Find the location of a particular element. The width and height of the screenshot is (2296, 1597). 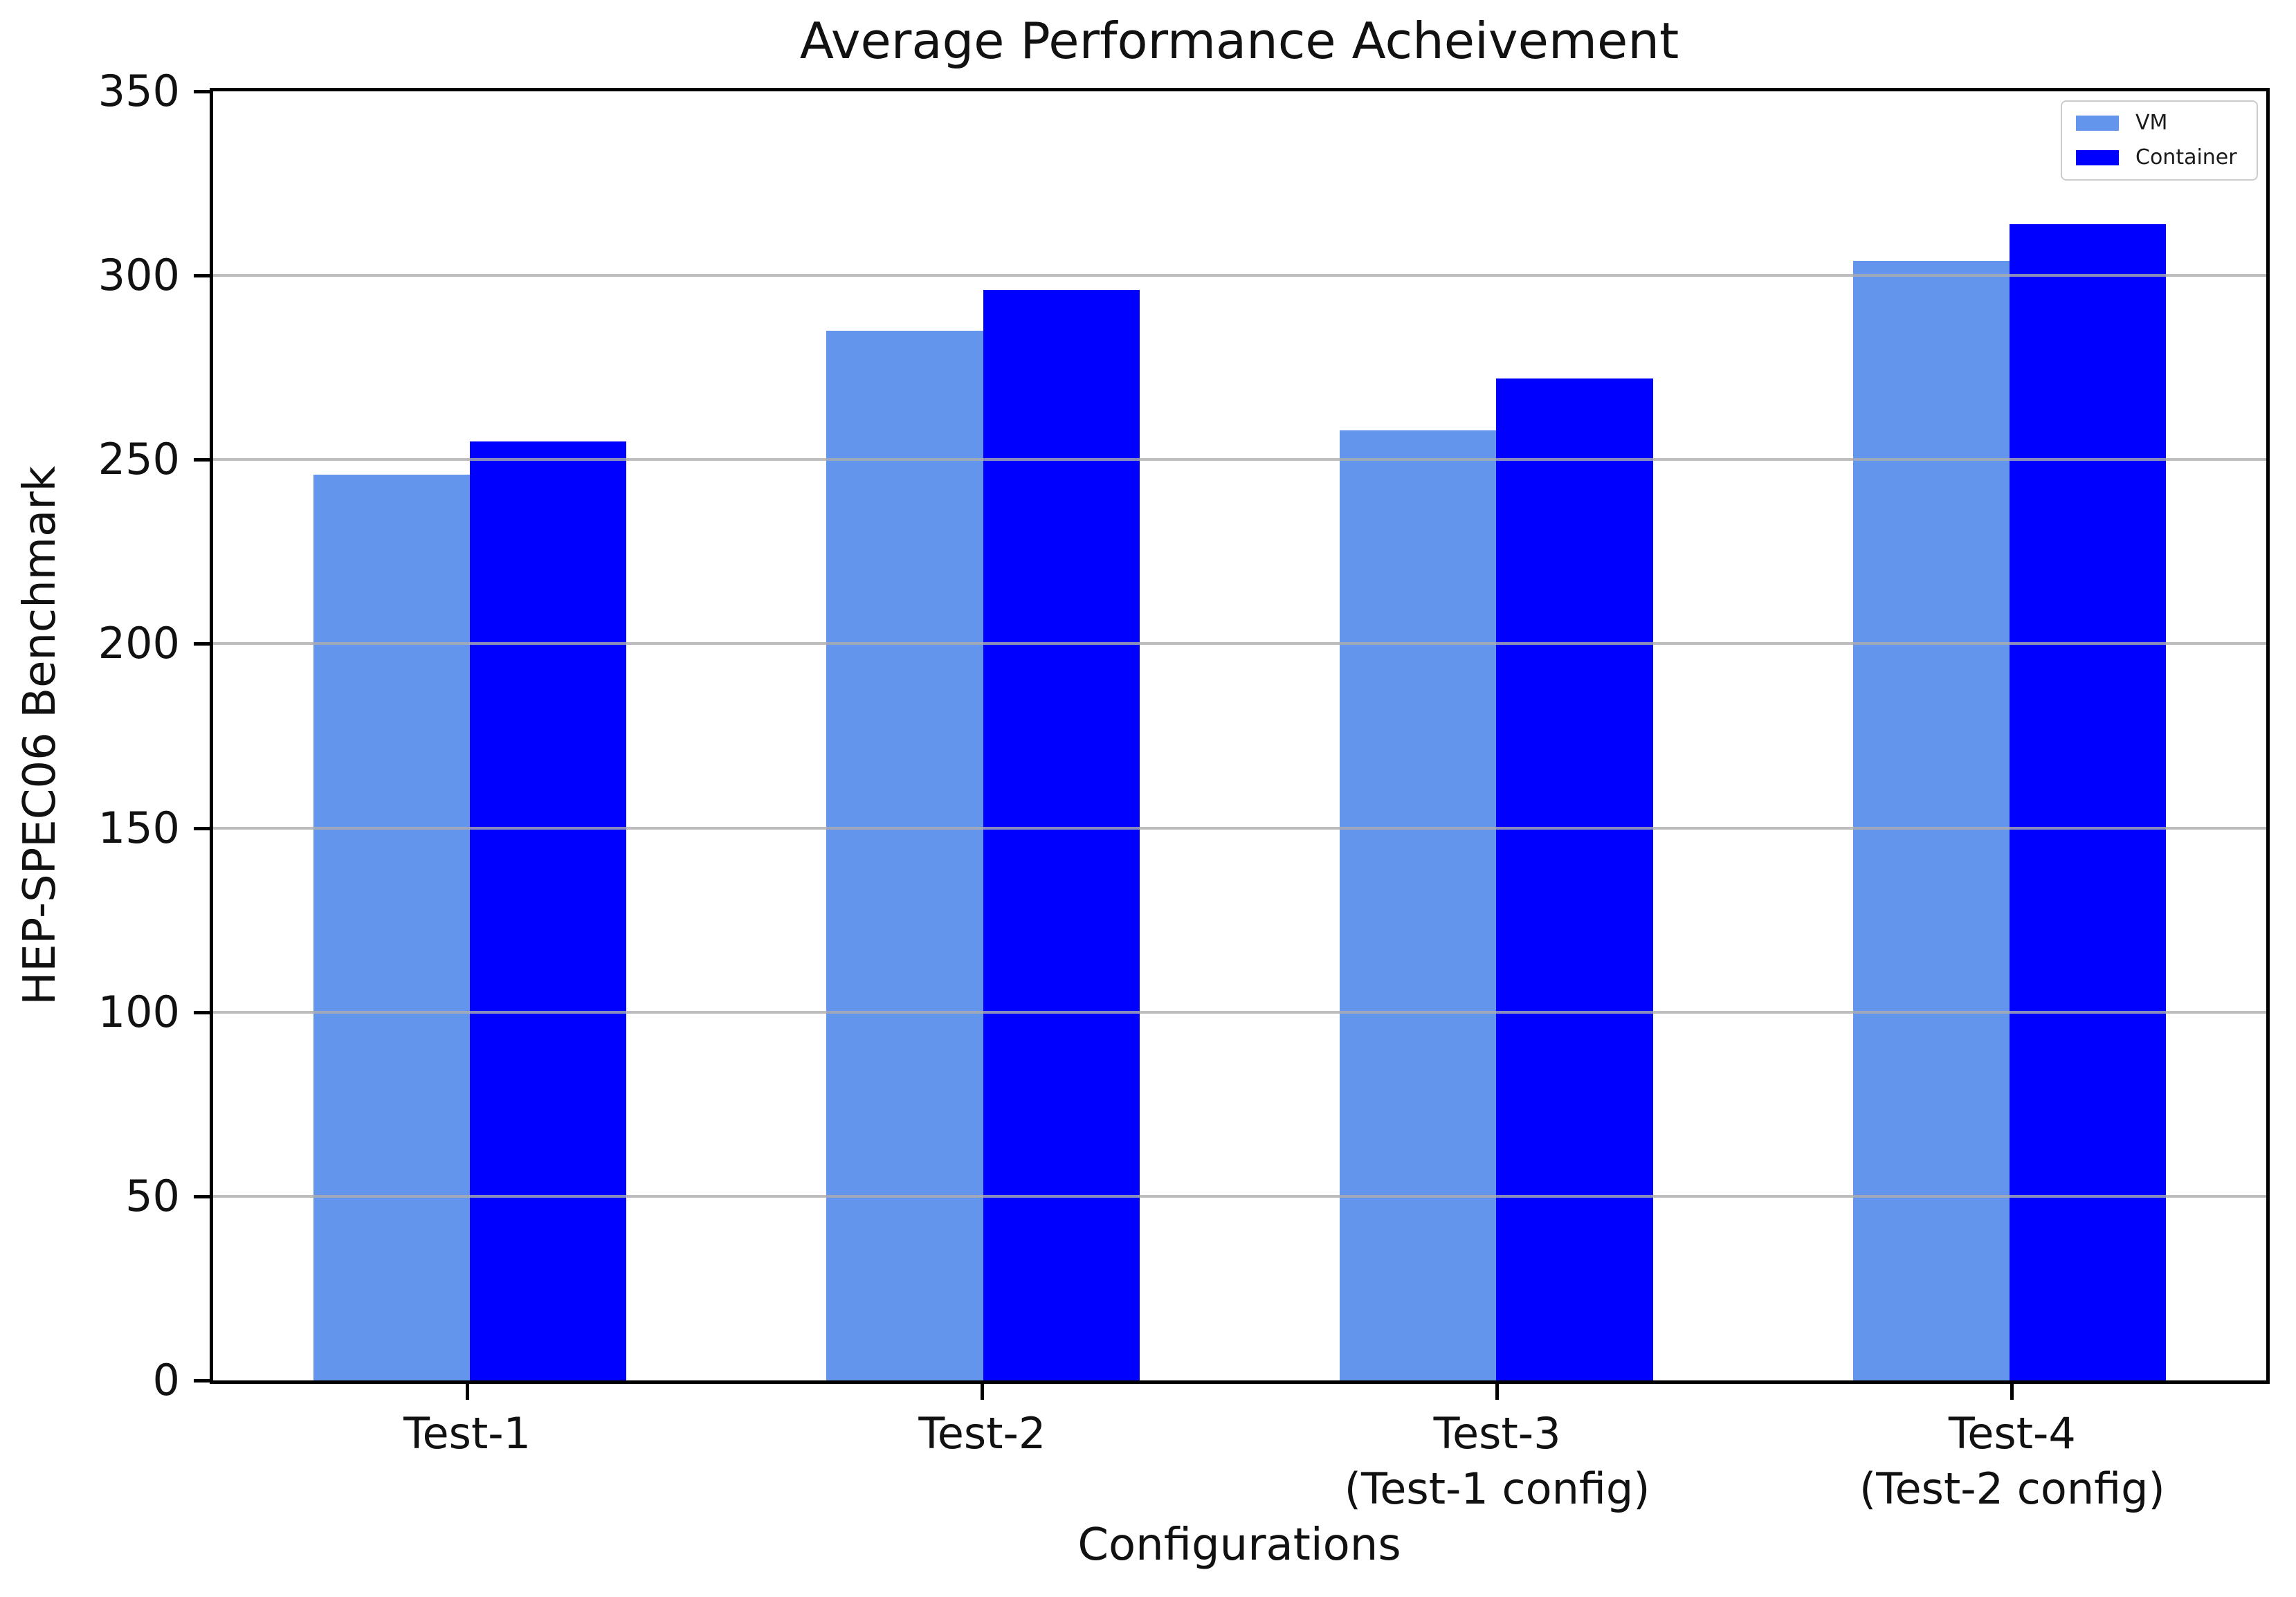

y-tick-label-300: 300 is located at coordinates (139, 275).